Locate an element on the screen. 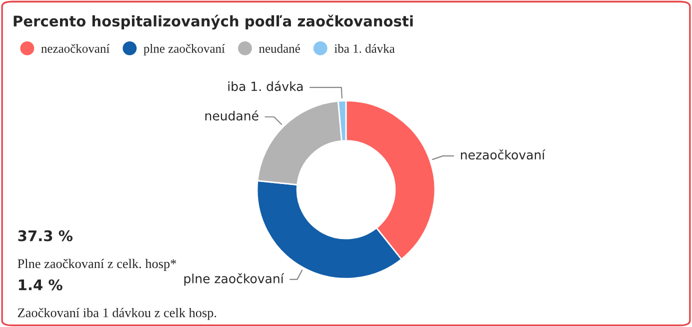 The width and height of the screenshot is (692, 327). text: 37.3 % is located at coordinates (45, 236).